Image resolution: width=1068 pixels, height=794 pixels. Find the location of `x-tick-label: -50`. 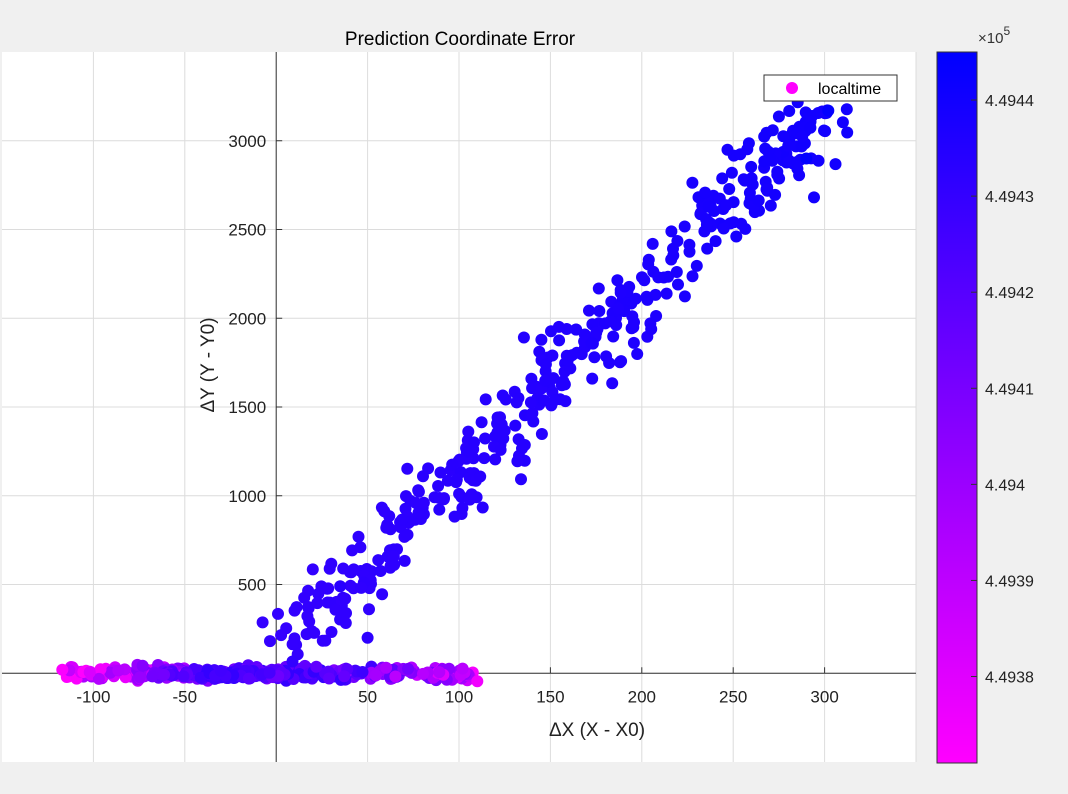

x-tick-label: -50 is located at coordinates (185, 696).